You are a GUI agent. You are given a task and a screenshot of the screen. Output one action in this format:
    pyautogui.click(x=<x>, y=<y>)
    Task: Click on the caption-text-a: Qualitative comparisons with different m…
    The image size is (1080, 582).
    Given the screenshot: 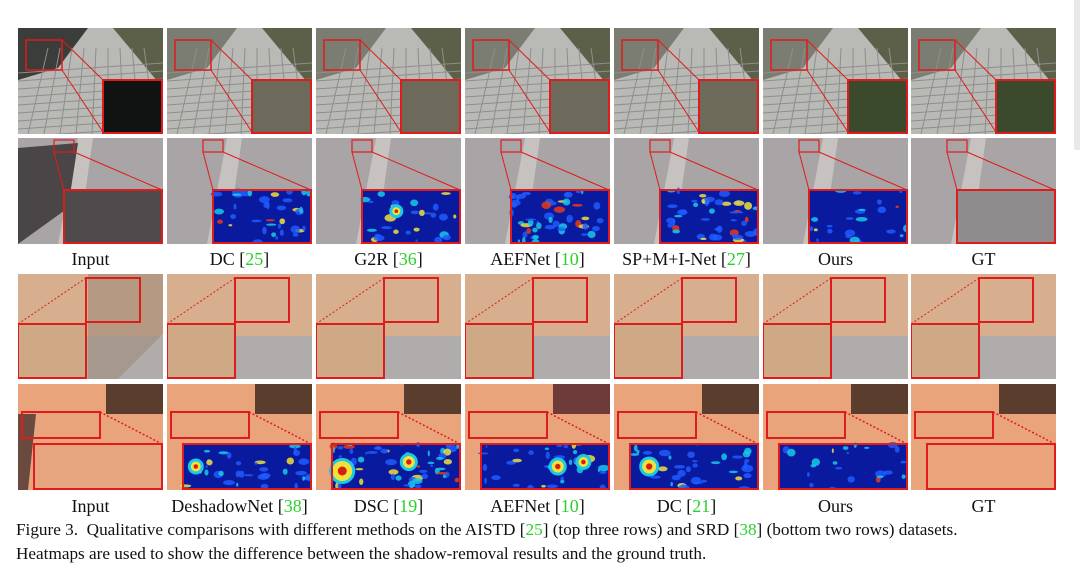 What is the action you would take?
    pyautogui.click(x=302, y=529)
    